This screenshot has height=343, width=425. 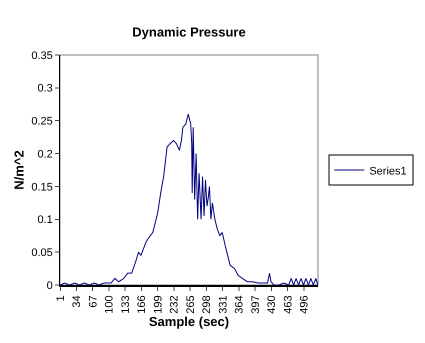 What do you see at coordinates (304, 304) in the screenshot?
I see `x-tick-label: 496` at bounding box center [304, 304].